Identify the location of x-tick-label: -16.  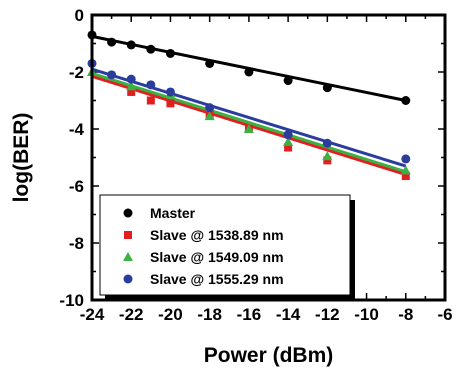
(249, 314).